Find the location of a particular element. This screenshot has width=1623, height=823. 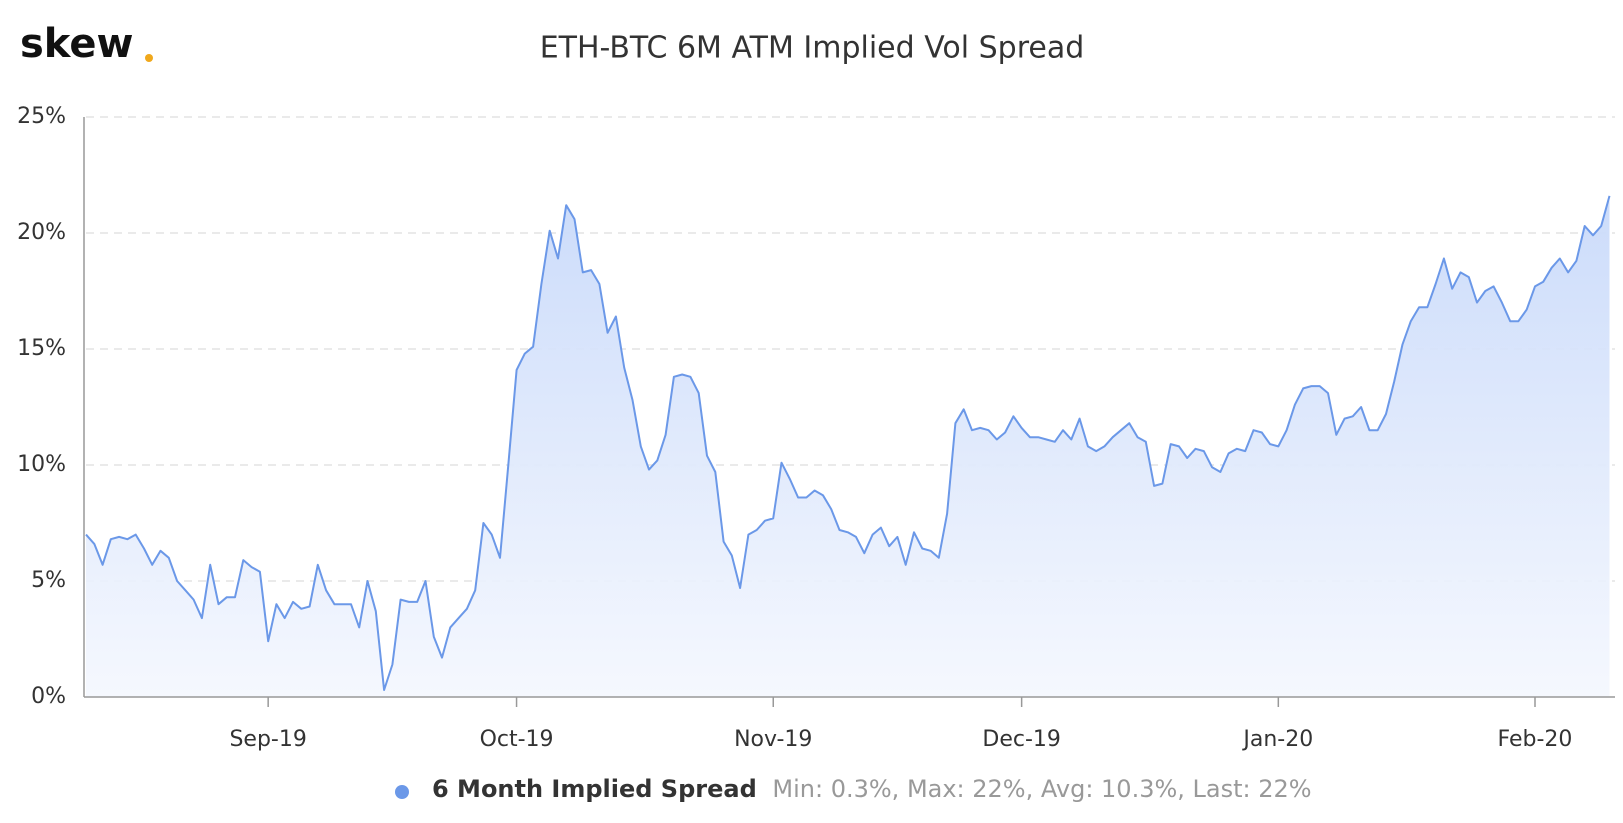

logo: skew is located at coordinates (76, 44).